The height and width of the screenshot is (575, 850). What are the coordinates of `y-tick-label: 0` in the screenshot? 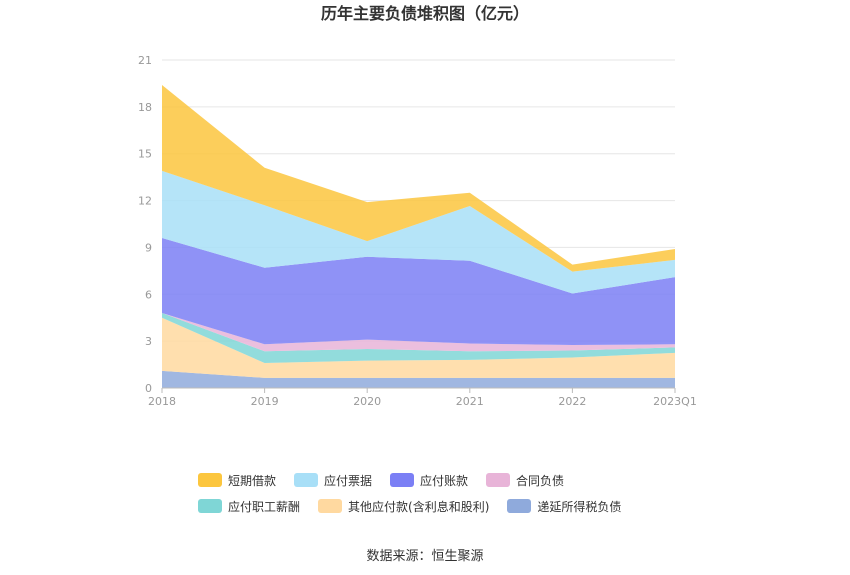 It's located at (148, 388).